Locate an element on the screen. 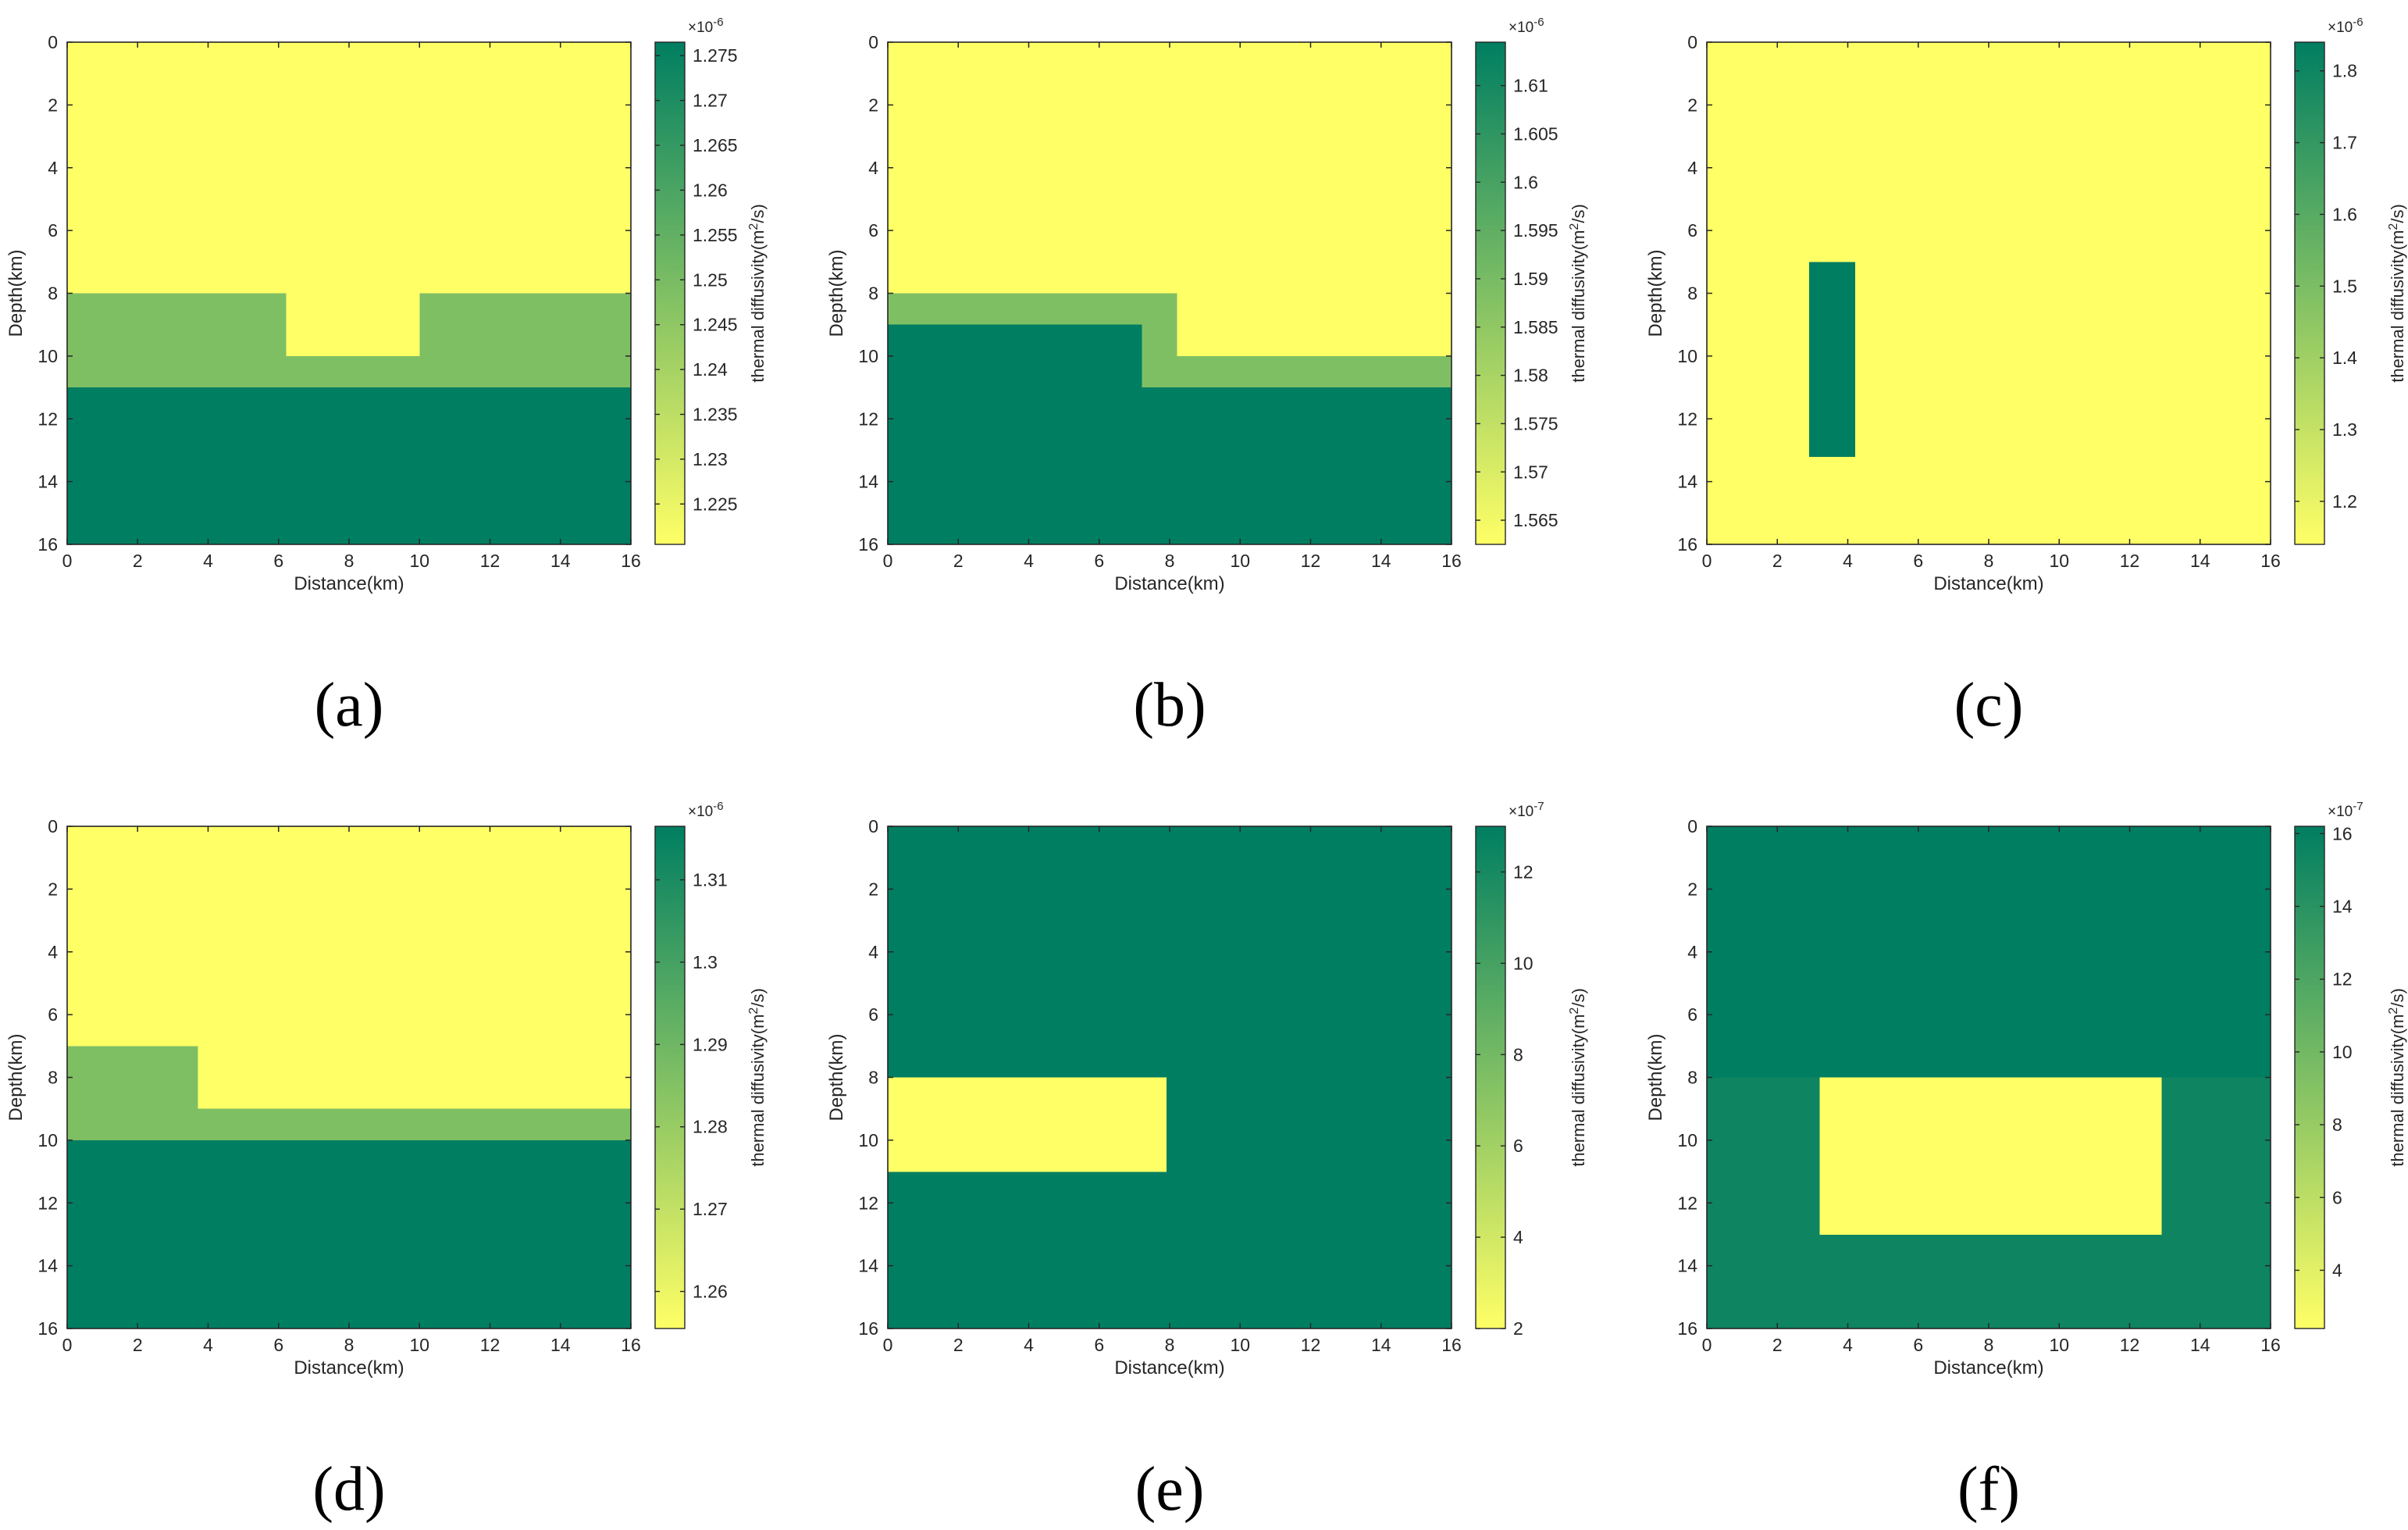 This screenshot has width=2408, height=1530. colorbar-tick-label: 1.4 is located at coordinates (2344, 358).